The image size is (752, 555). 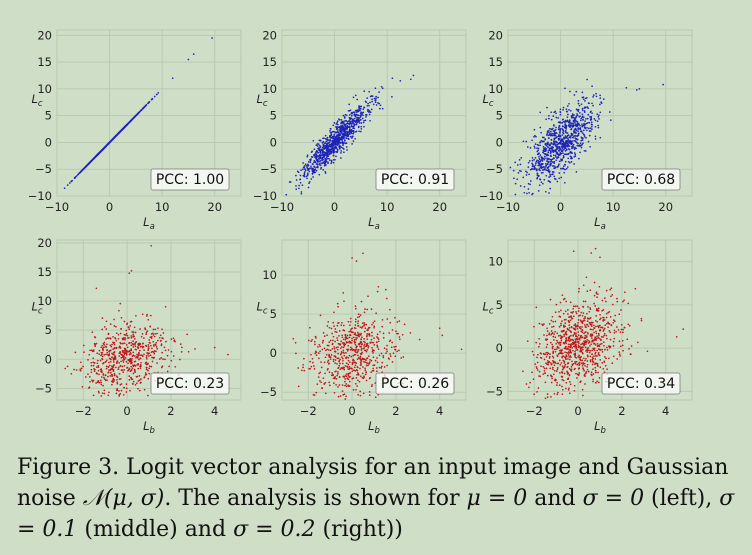 I want to click on x-tick-label: 10, so click(x=387, y=207).